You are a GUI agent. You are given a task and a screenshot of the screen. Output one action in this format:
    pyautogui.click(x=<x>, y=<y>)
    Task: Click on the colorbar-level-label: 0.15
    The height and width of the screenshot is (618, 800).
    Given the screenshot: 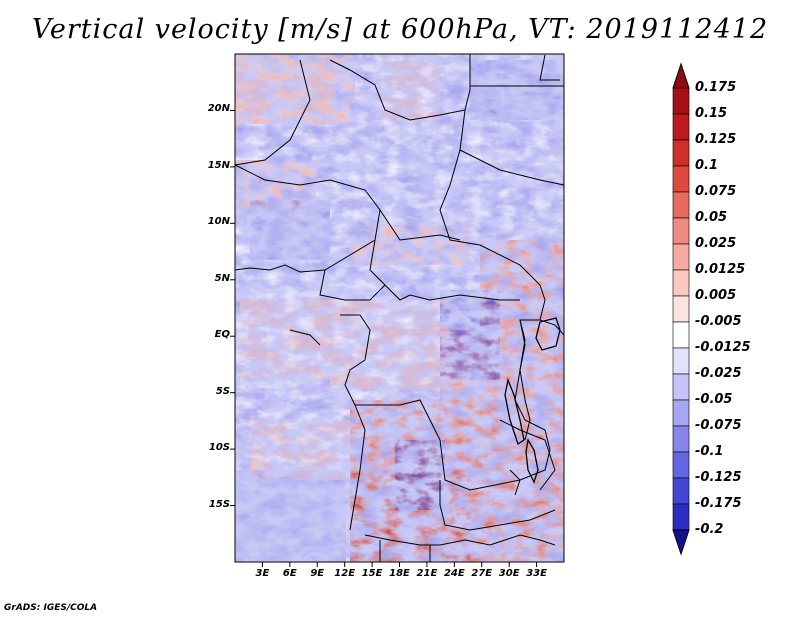 What is the action you would take?
    pyautogui.click(x=711, y=113)
    